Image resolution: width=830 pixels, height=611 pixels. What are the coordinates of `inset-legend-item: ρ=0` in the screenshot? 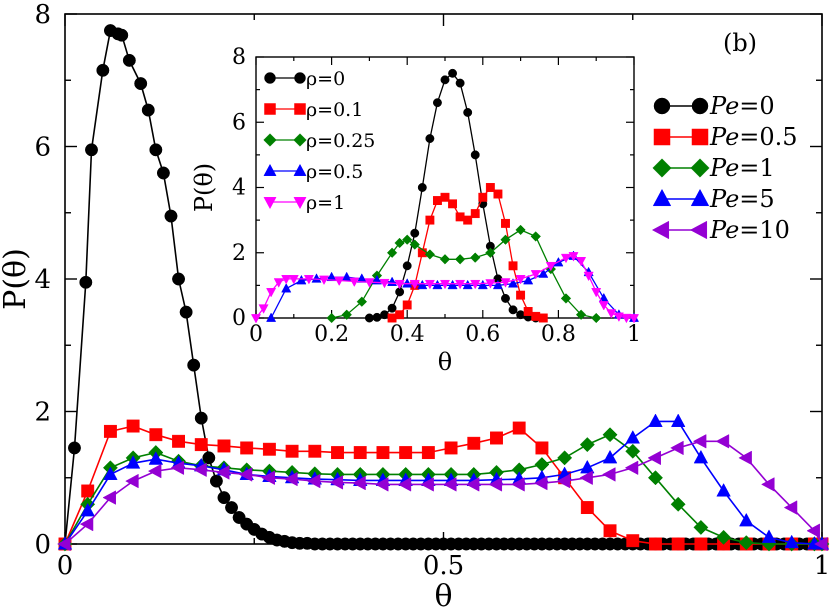 It's located at (304, 79).